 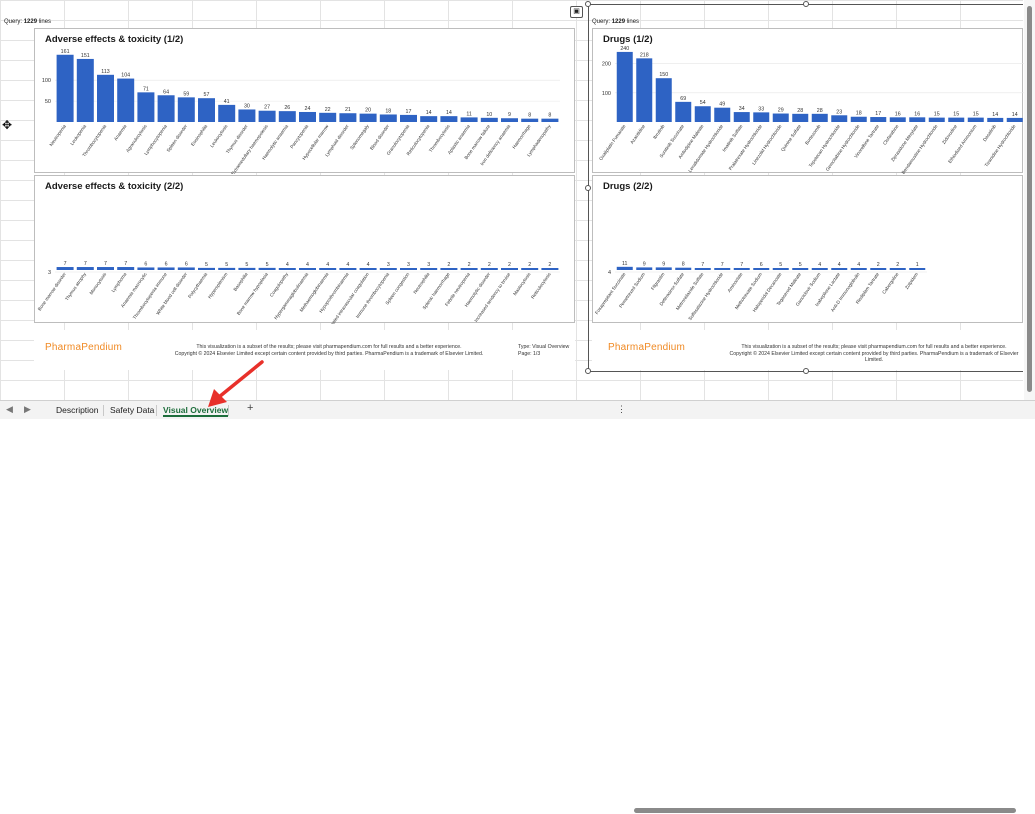 I want to click on image-frame-icon: ▣, so click(x=576, y=12).